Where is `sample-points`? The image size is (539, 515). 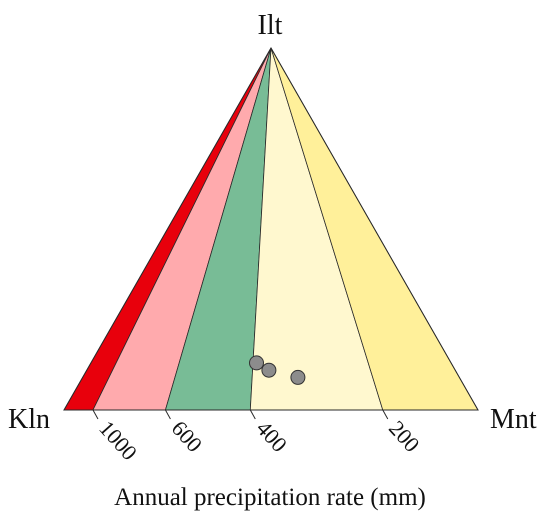
sample-points is located at coordinates (277, 370).